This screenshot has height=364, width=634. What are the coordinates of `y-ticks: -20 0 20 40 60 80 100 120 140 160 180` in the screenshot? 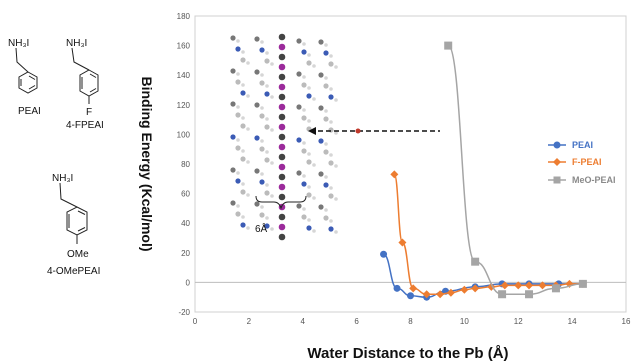 It's located at (184, 164).